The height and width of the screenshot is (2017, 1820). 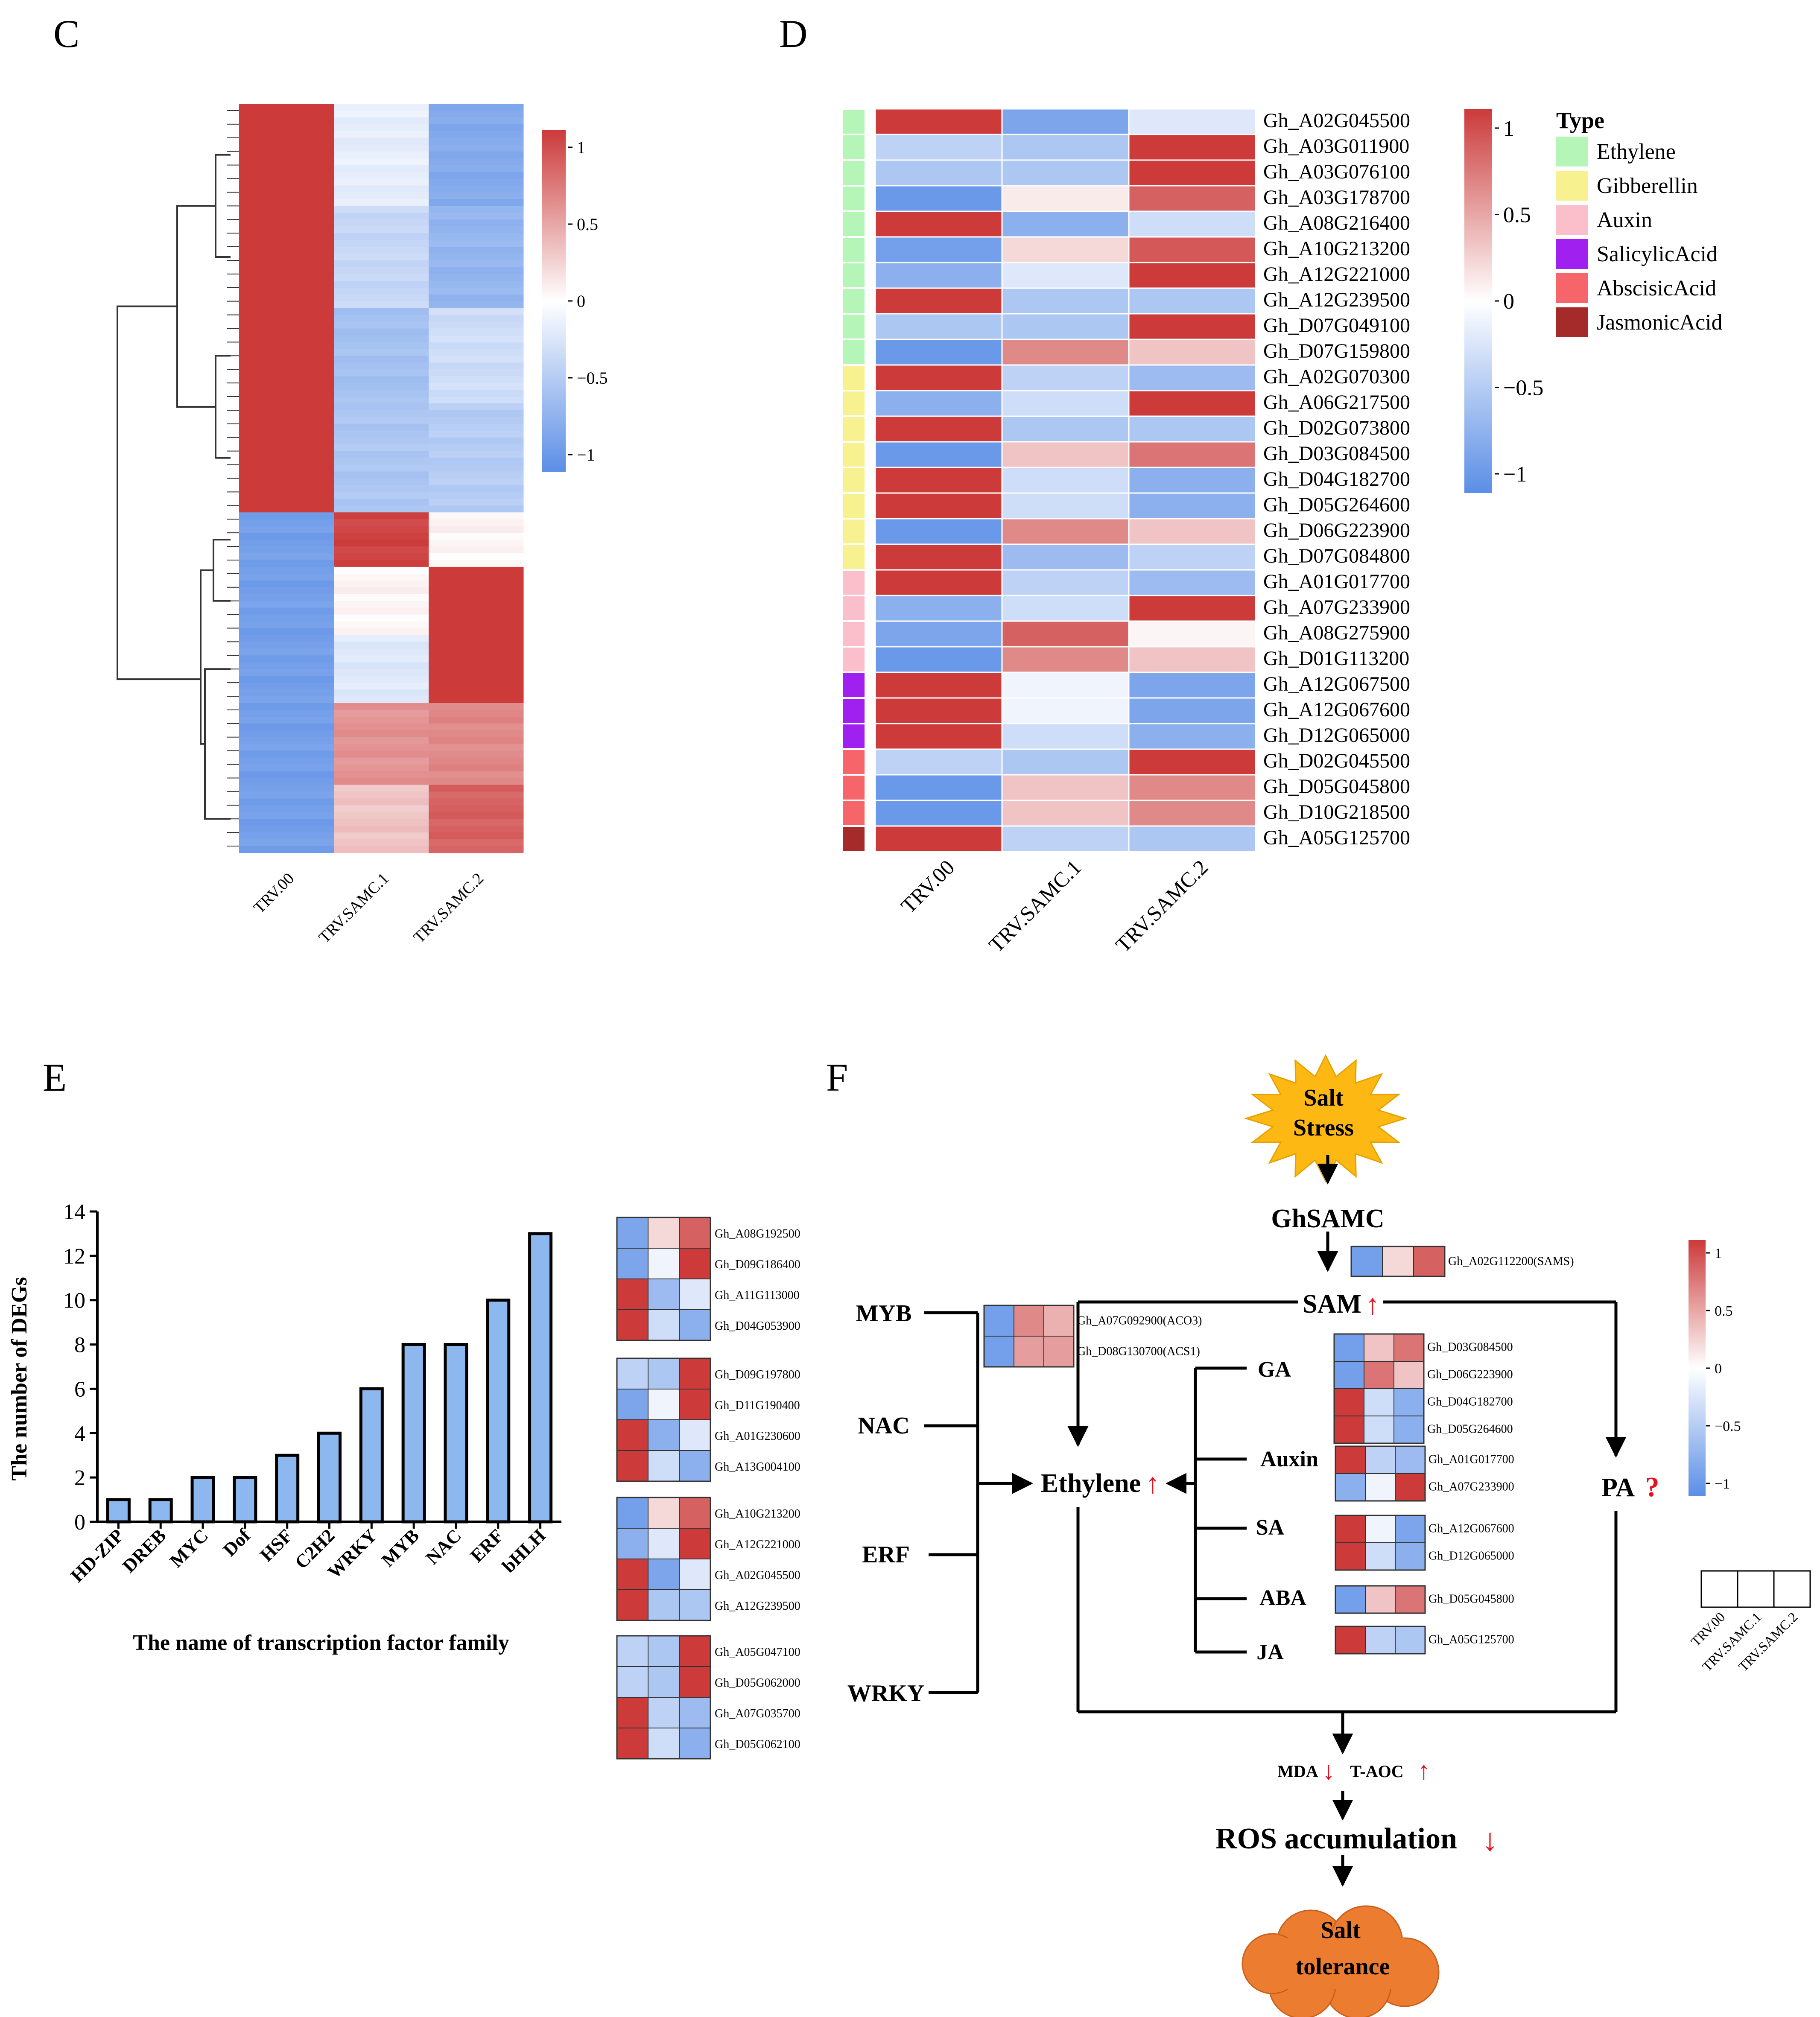 What do you see at coordinates (1336, 735) in the screenshot?
I see `gene-label: Gh_D12G065000` at bounding box center [1336, 735].